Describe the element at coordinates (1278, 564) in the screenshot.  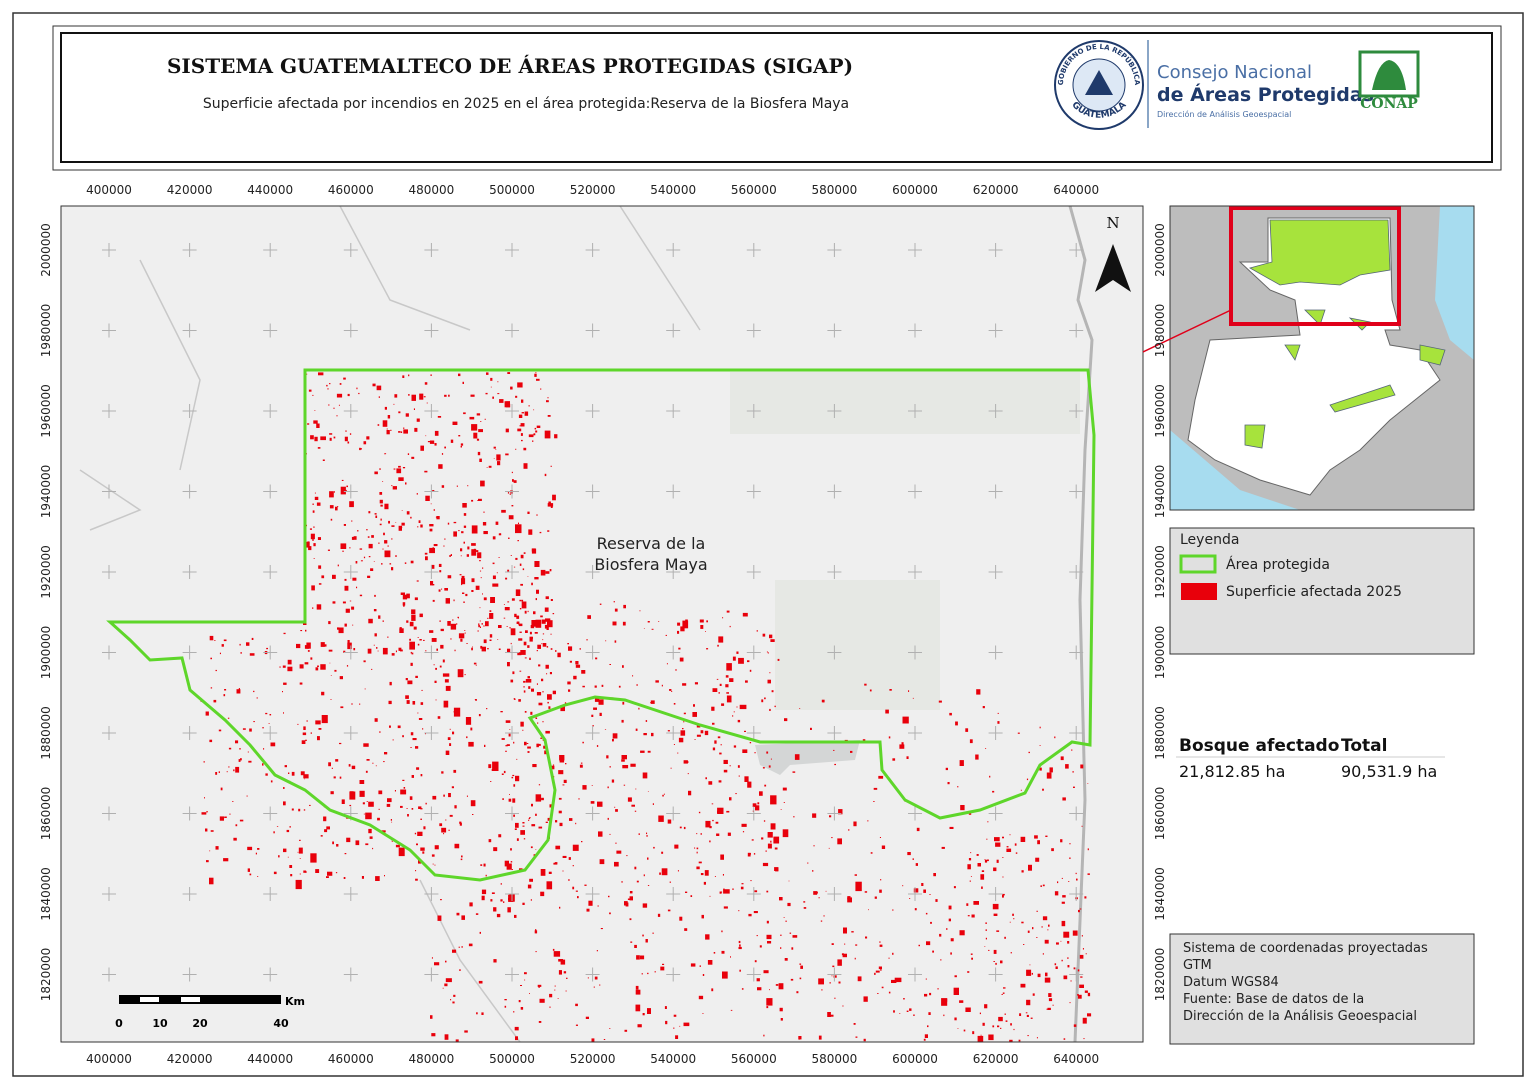
I see `legend-item: Área protegida` at that location.